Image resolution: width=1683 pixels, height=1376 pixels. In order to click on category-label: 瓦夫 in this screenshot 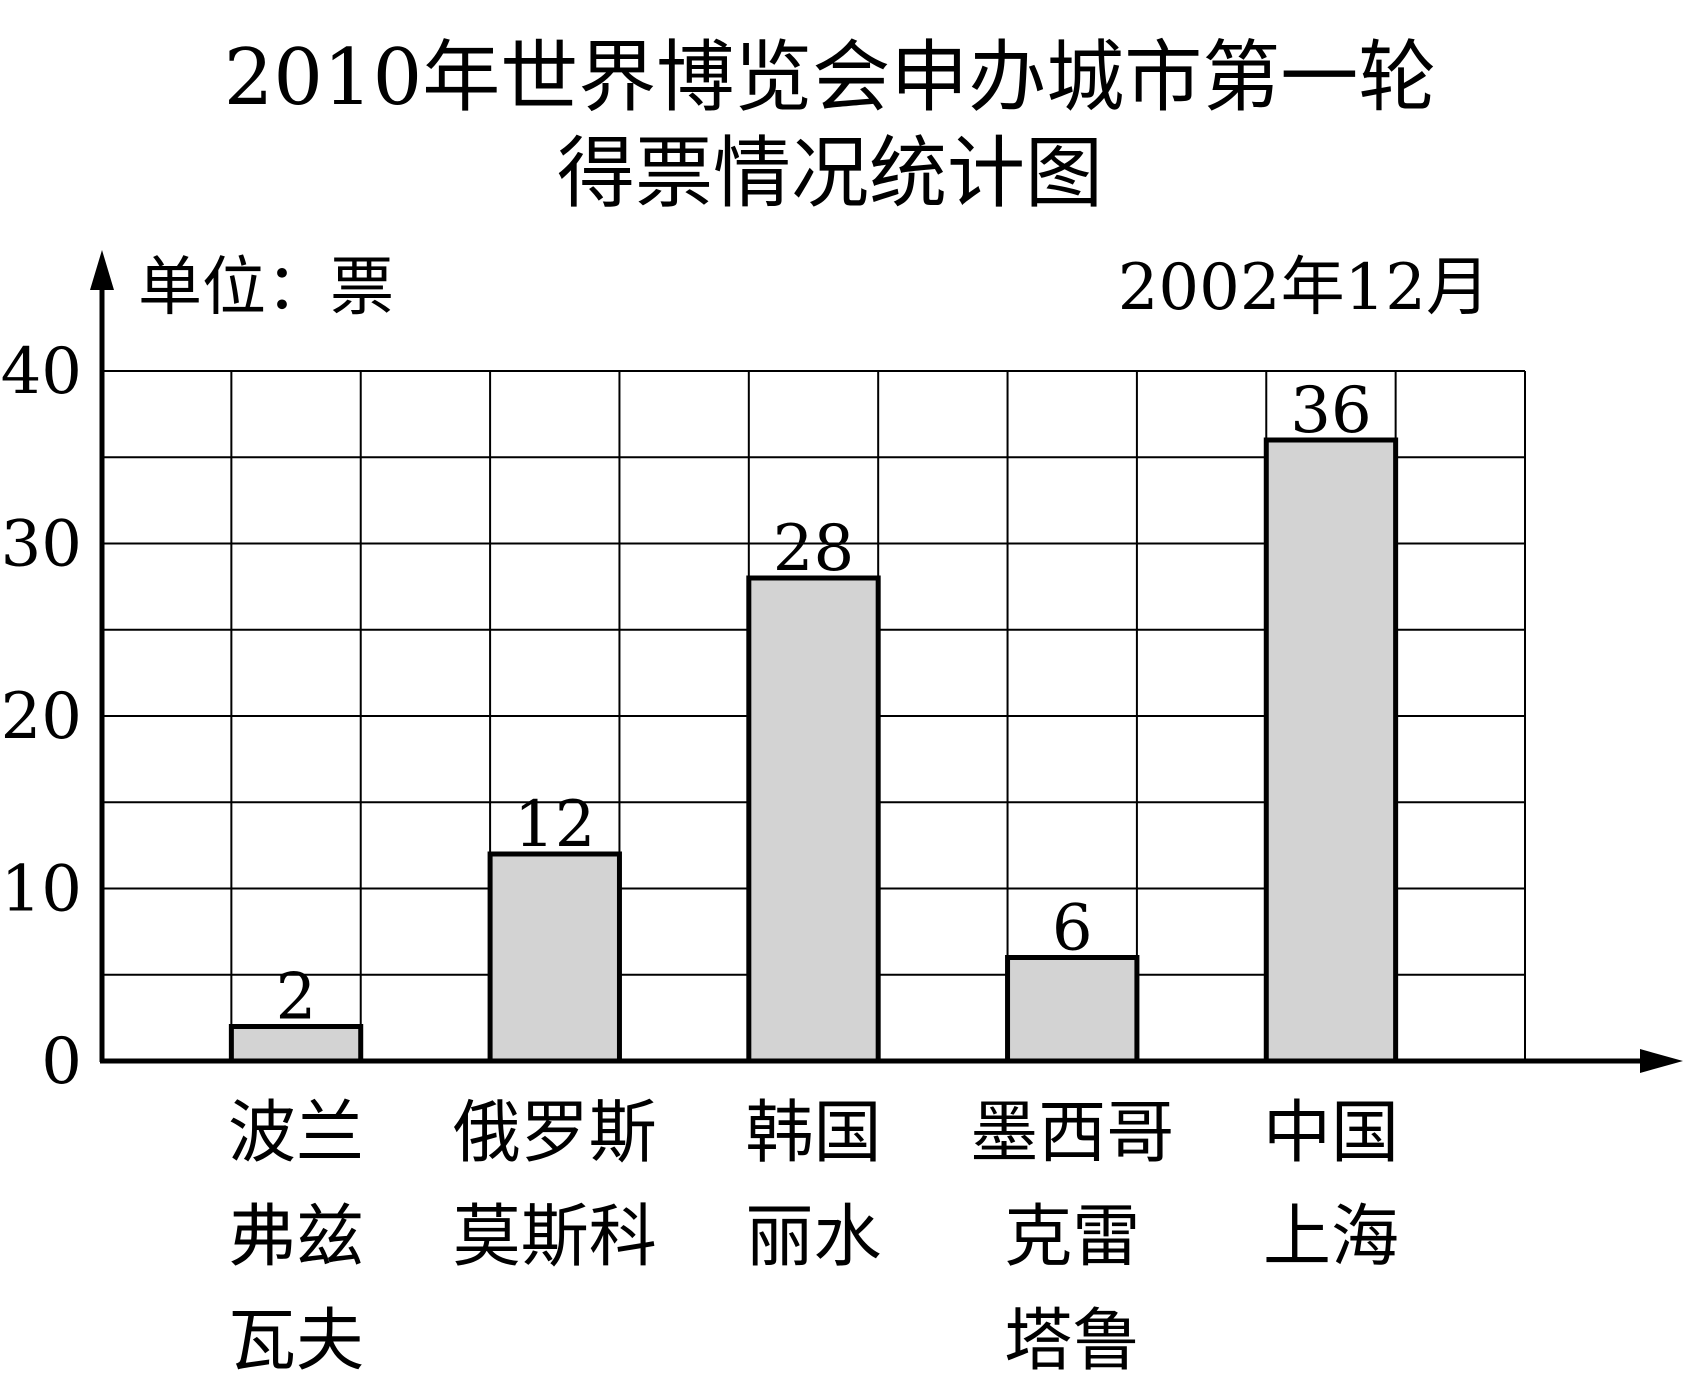, I will do `click(296, 1339)`.